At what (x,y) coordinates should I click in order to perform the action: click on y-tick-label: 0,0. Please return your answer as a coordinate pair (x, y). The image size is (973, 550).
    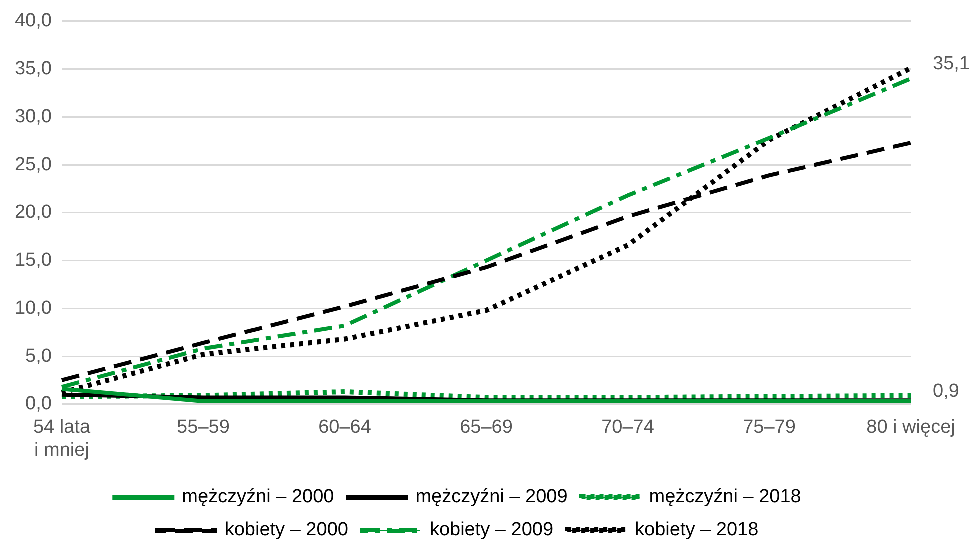
    Looking at the image, I should click on (39, 404).